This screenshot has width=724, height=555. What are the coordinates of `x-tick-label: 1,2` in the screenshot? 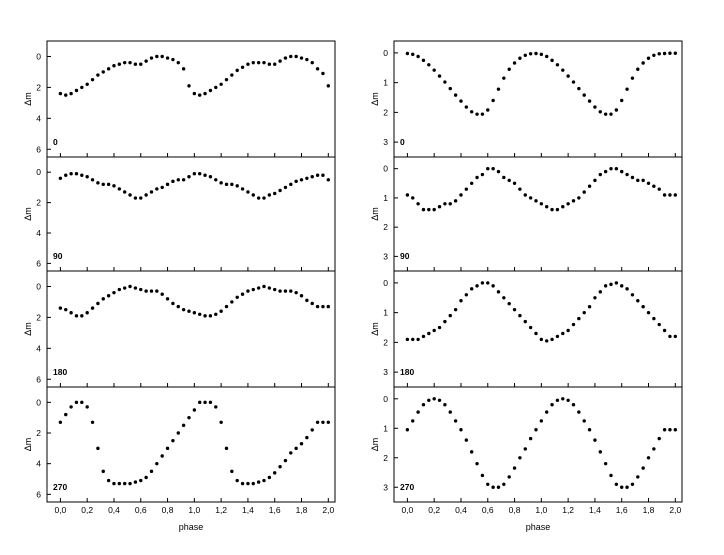 It's located at (221, 510).